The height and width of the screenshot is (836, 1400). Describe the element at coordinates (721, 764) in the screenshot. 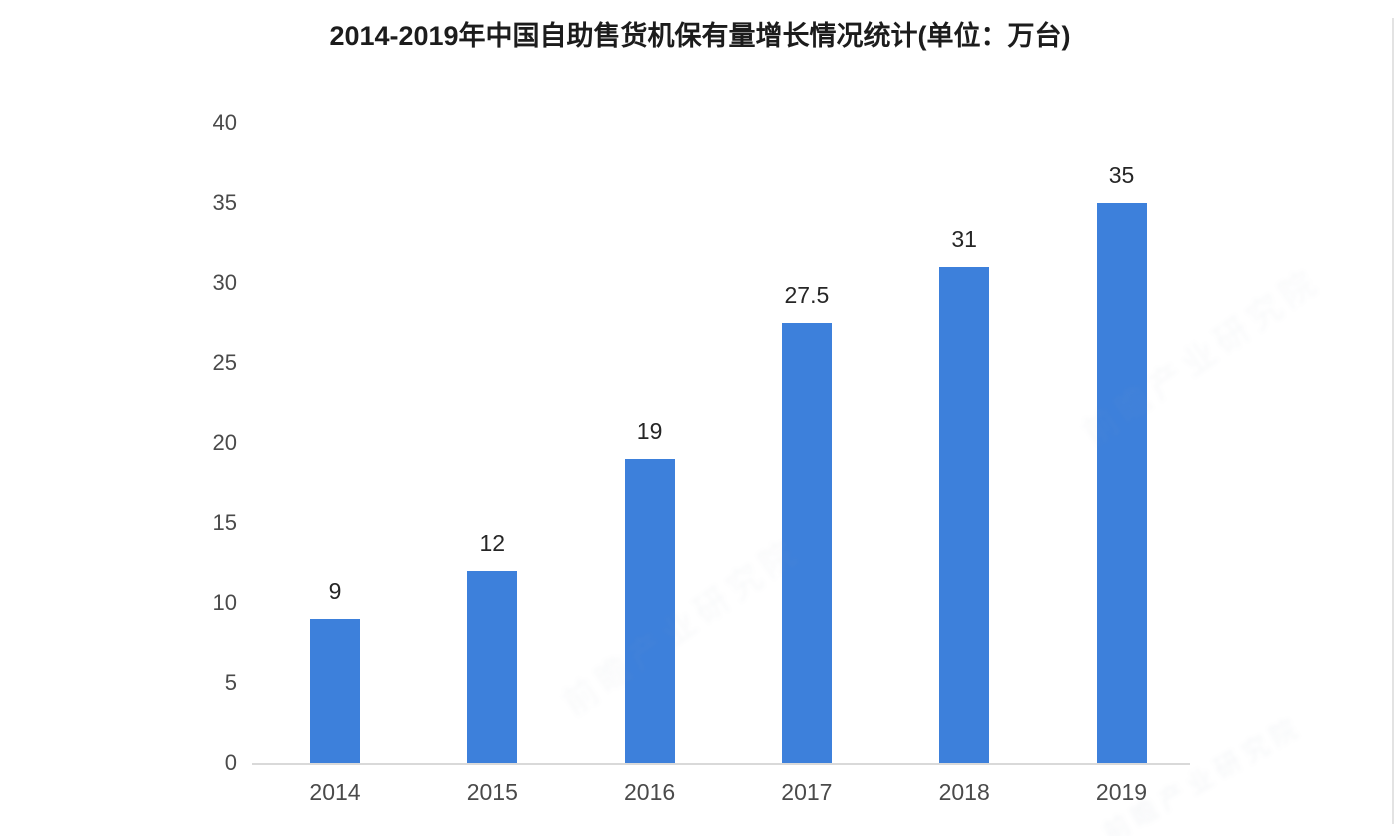

I see `x-axis-line` at that location.